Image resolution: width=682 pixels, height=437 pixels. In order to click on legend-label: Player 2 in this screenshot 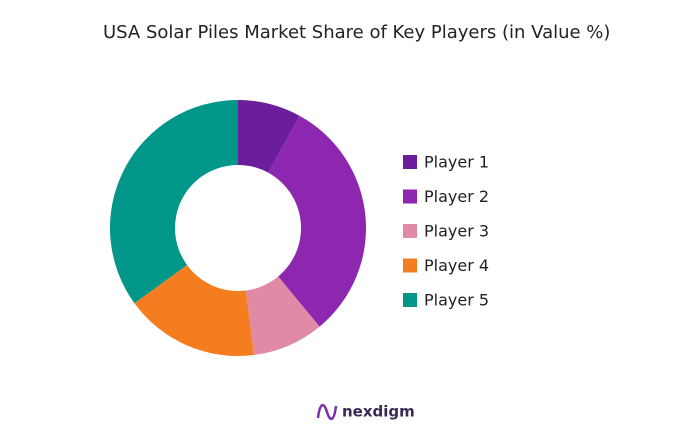, I will do `click(456, 196)`.